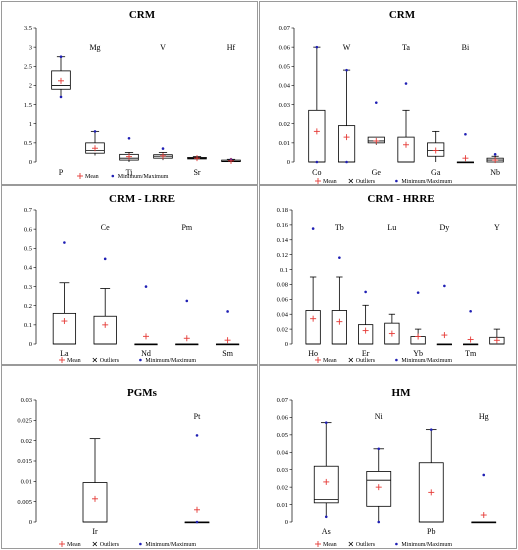  Describe the element at coordinates (123, 176) in the screenshot. I see `legend: Mean Minimum/Maximum` at that location.